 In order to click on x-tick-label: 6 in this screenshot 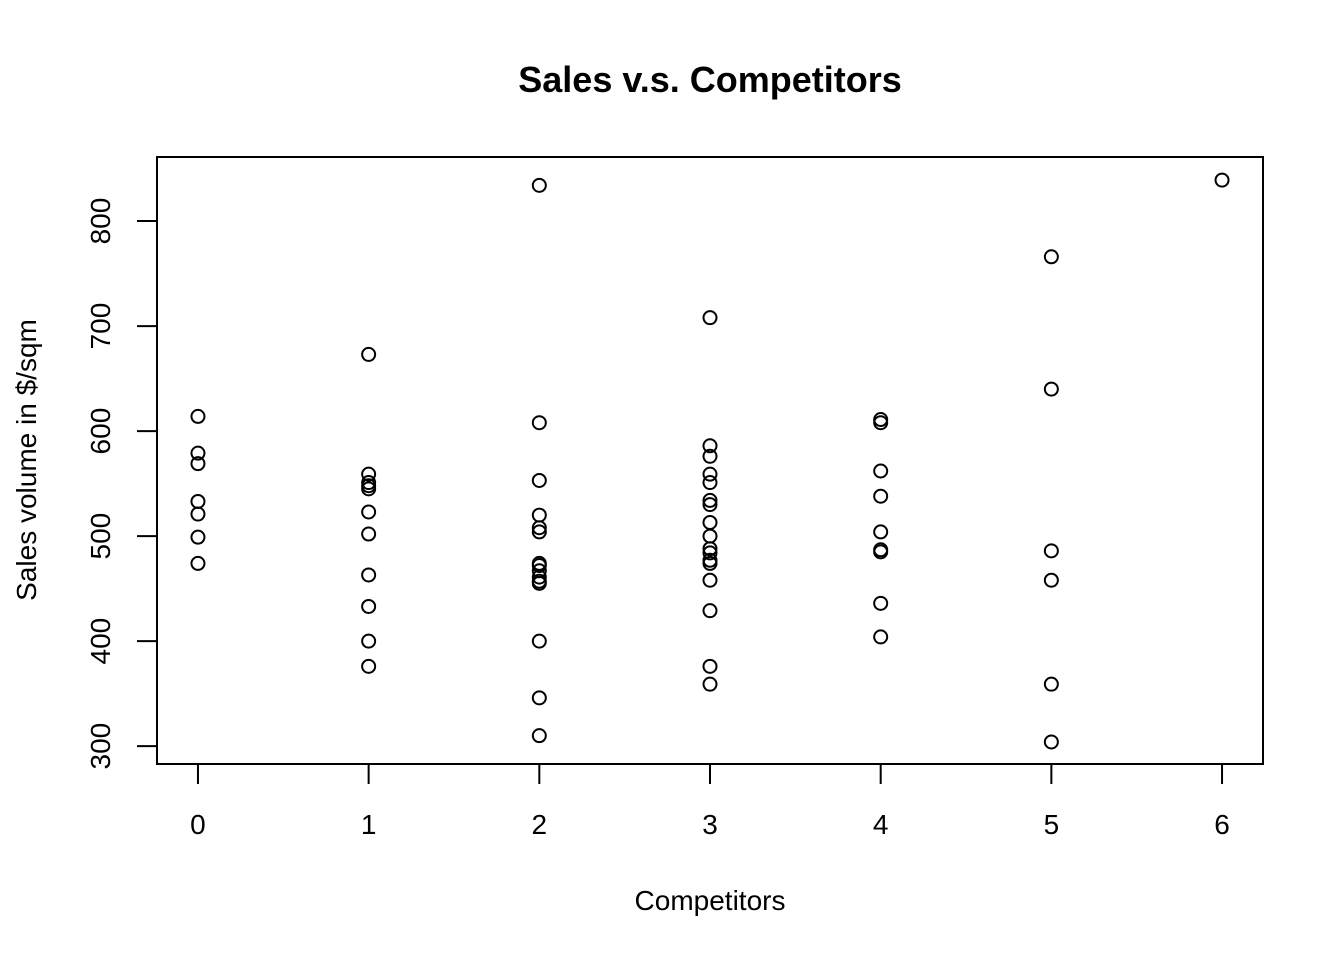, I will do `click(1222, 824)`.